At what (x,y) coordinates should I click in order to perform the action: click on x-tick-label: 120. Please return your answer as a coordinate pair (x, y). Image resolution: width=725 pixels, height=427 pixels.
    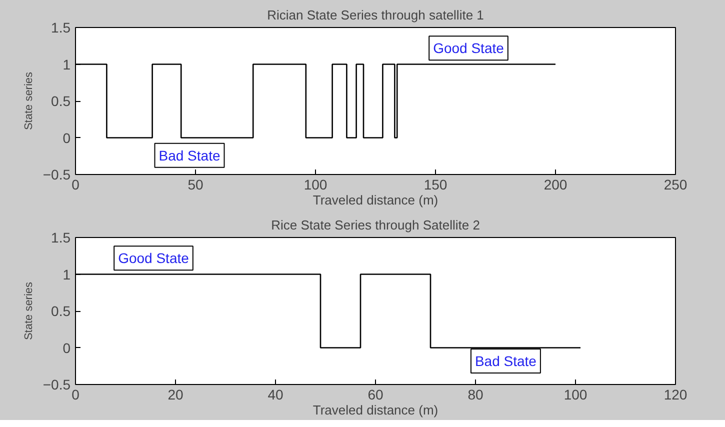
    Looking at the image, I should click on (676, 394).